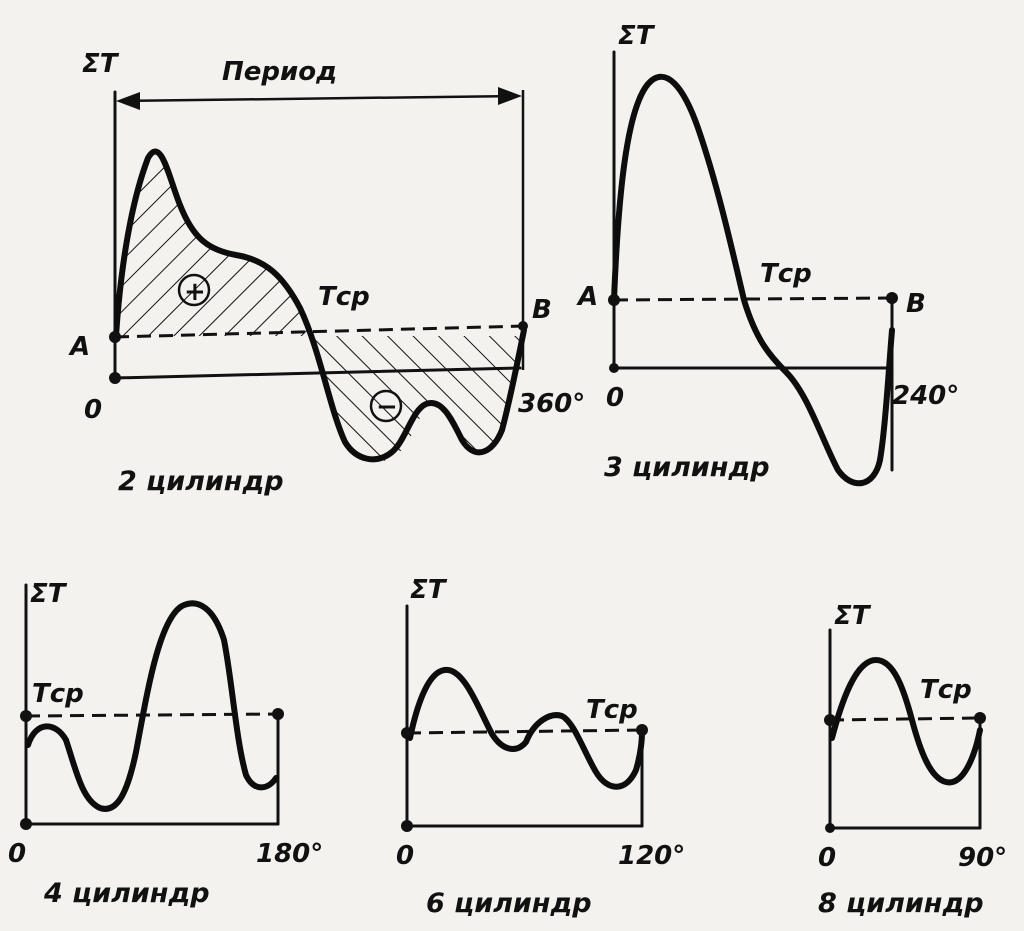 The width and height of the screenshot is (1024, 931). I want to click on minus-sign: −, so click(387, 407).